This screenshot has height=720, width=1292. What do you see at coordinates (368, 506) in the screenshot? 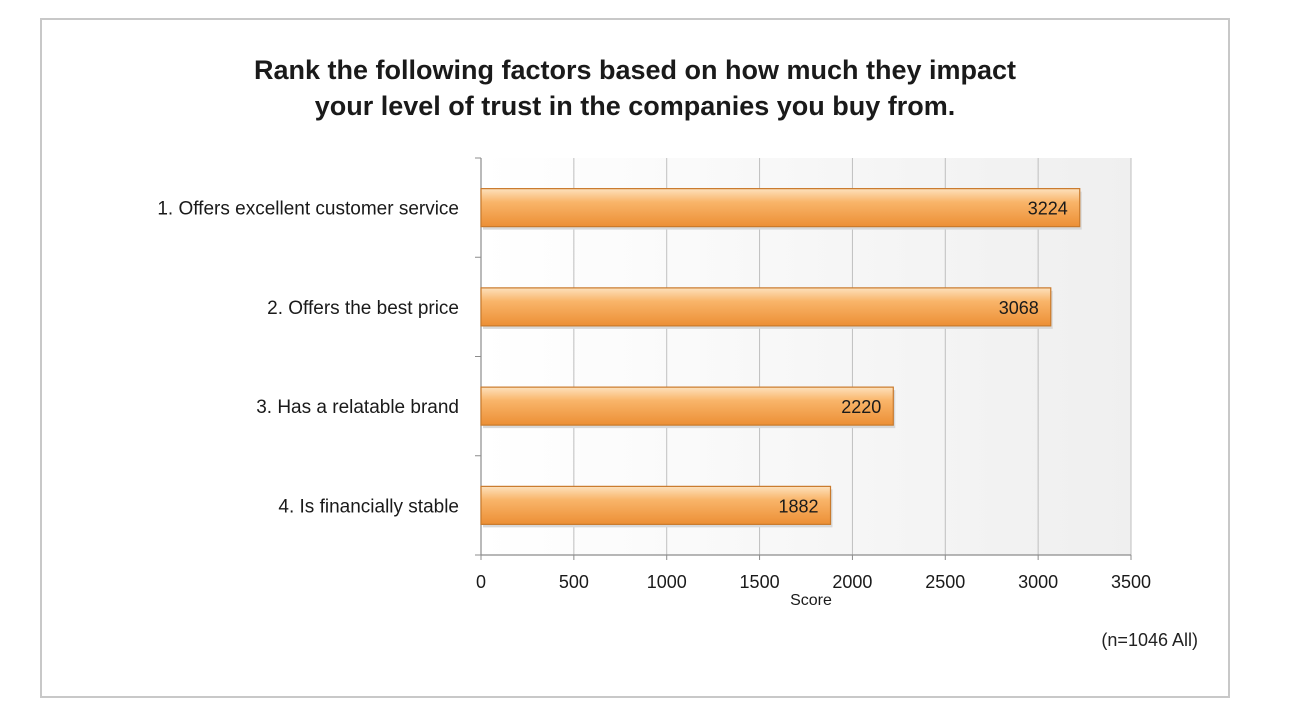
I see `category-label-4: 4. Is financially stable` at bounding box center [368, 506].